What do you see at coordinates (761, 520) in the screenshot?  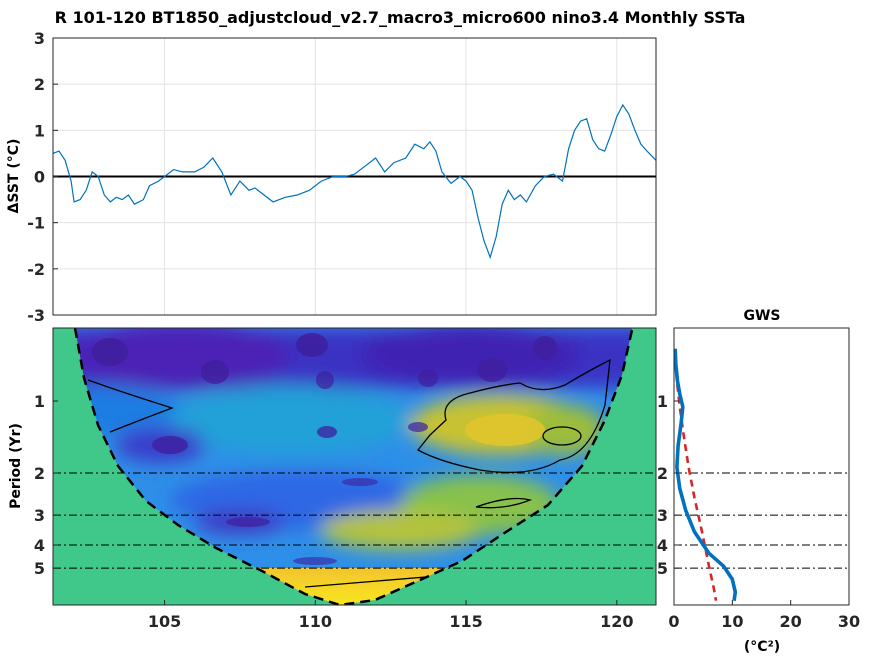 I see `gws-period-lines` at bounding box center [761, 520].